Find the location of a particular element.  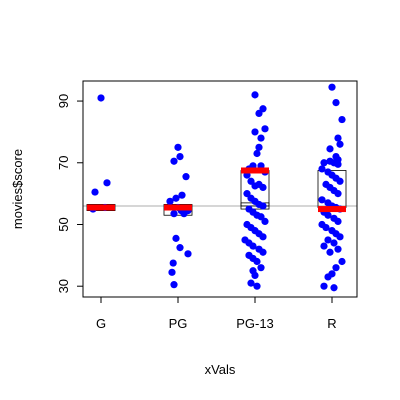

y-tick-label: 90 is located at coordinates (63, 101).